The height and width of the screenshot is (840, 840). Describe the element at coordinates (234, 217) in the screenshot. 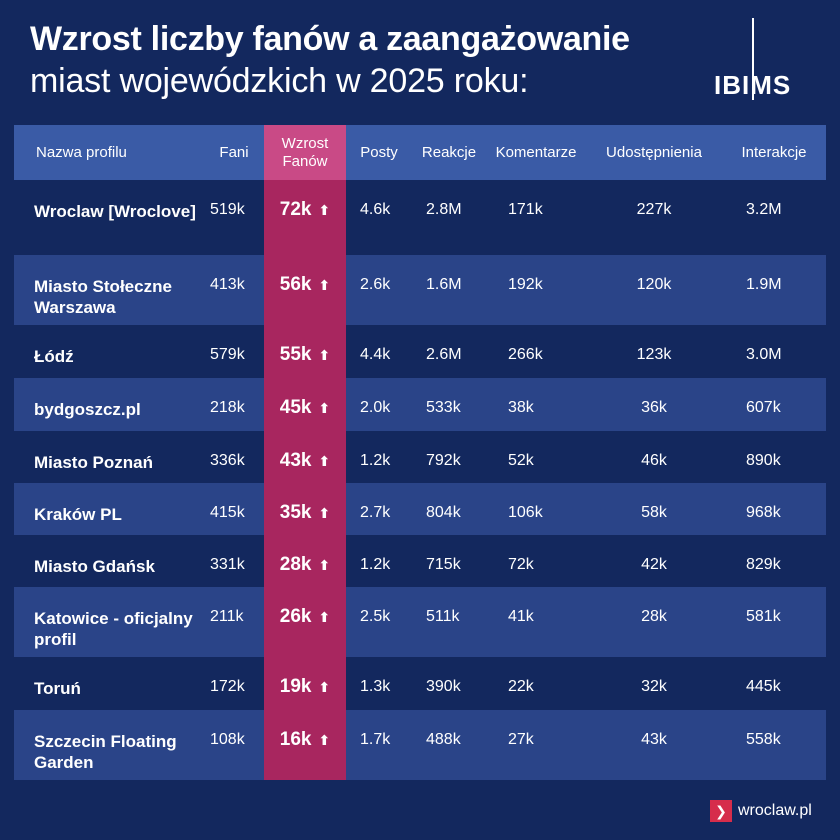

I see `cell-fans: 519k` at that location.